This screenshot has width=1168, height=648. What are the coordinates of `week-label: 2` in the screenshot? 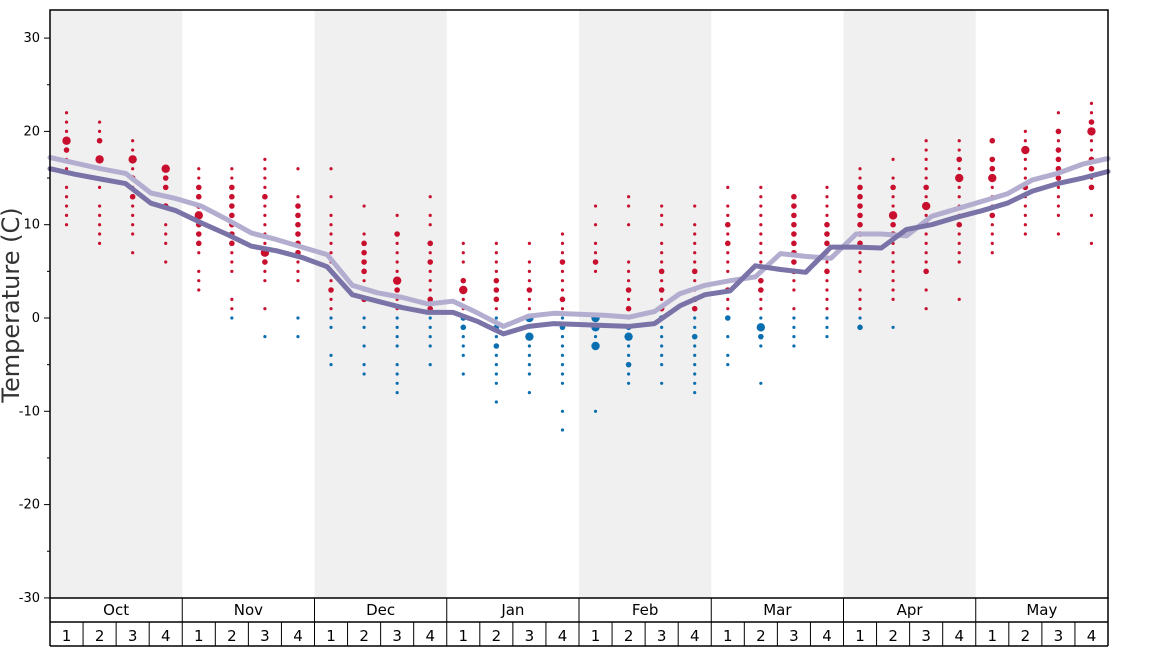 It's located at (893, 636).